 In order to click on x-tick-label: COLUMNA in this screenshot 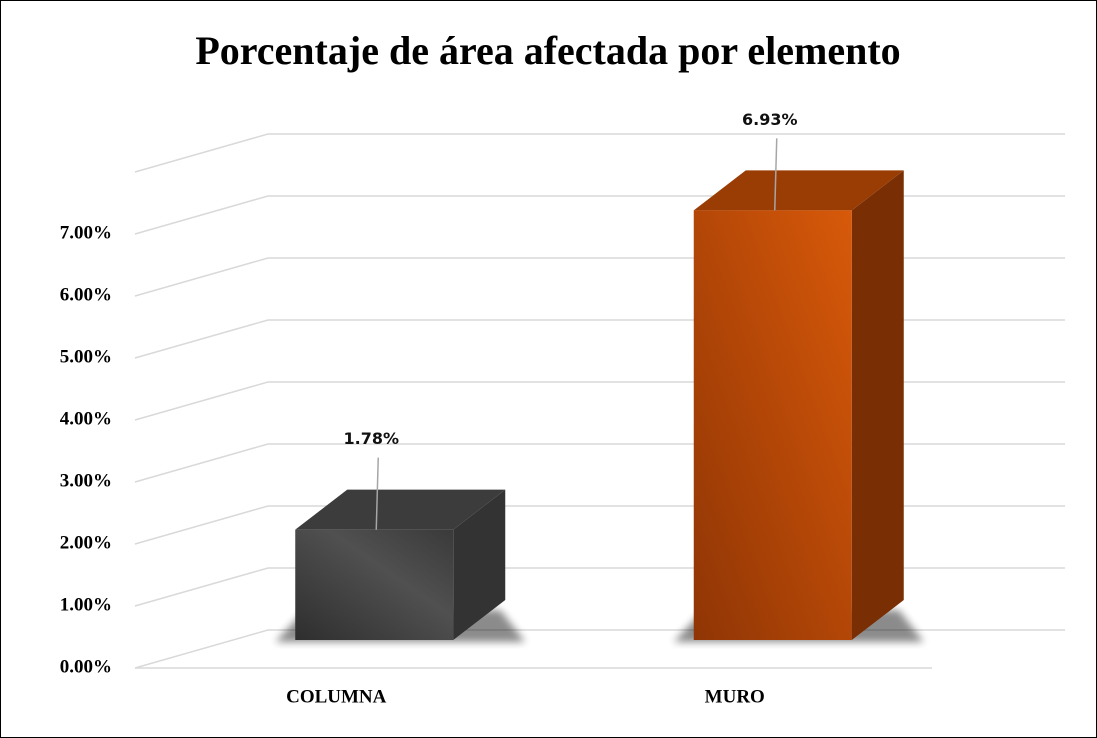, I will do `click(336, 696)`.